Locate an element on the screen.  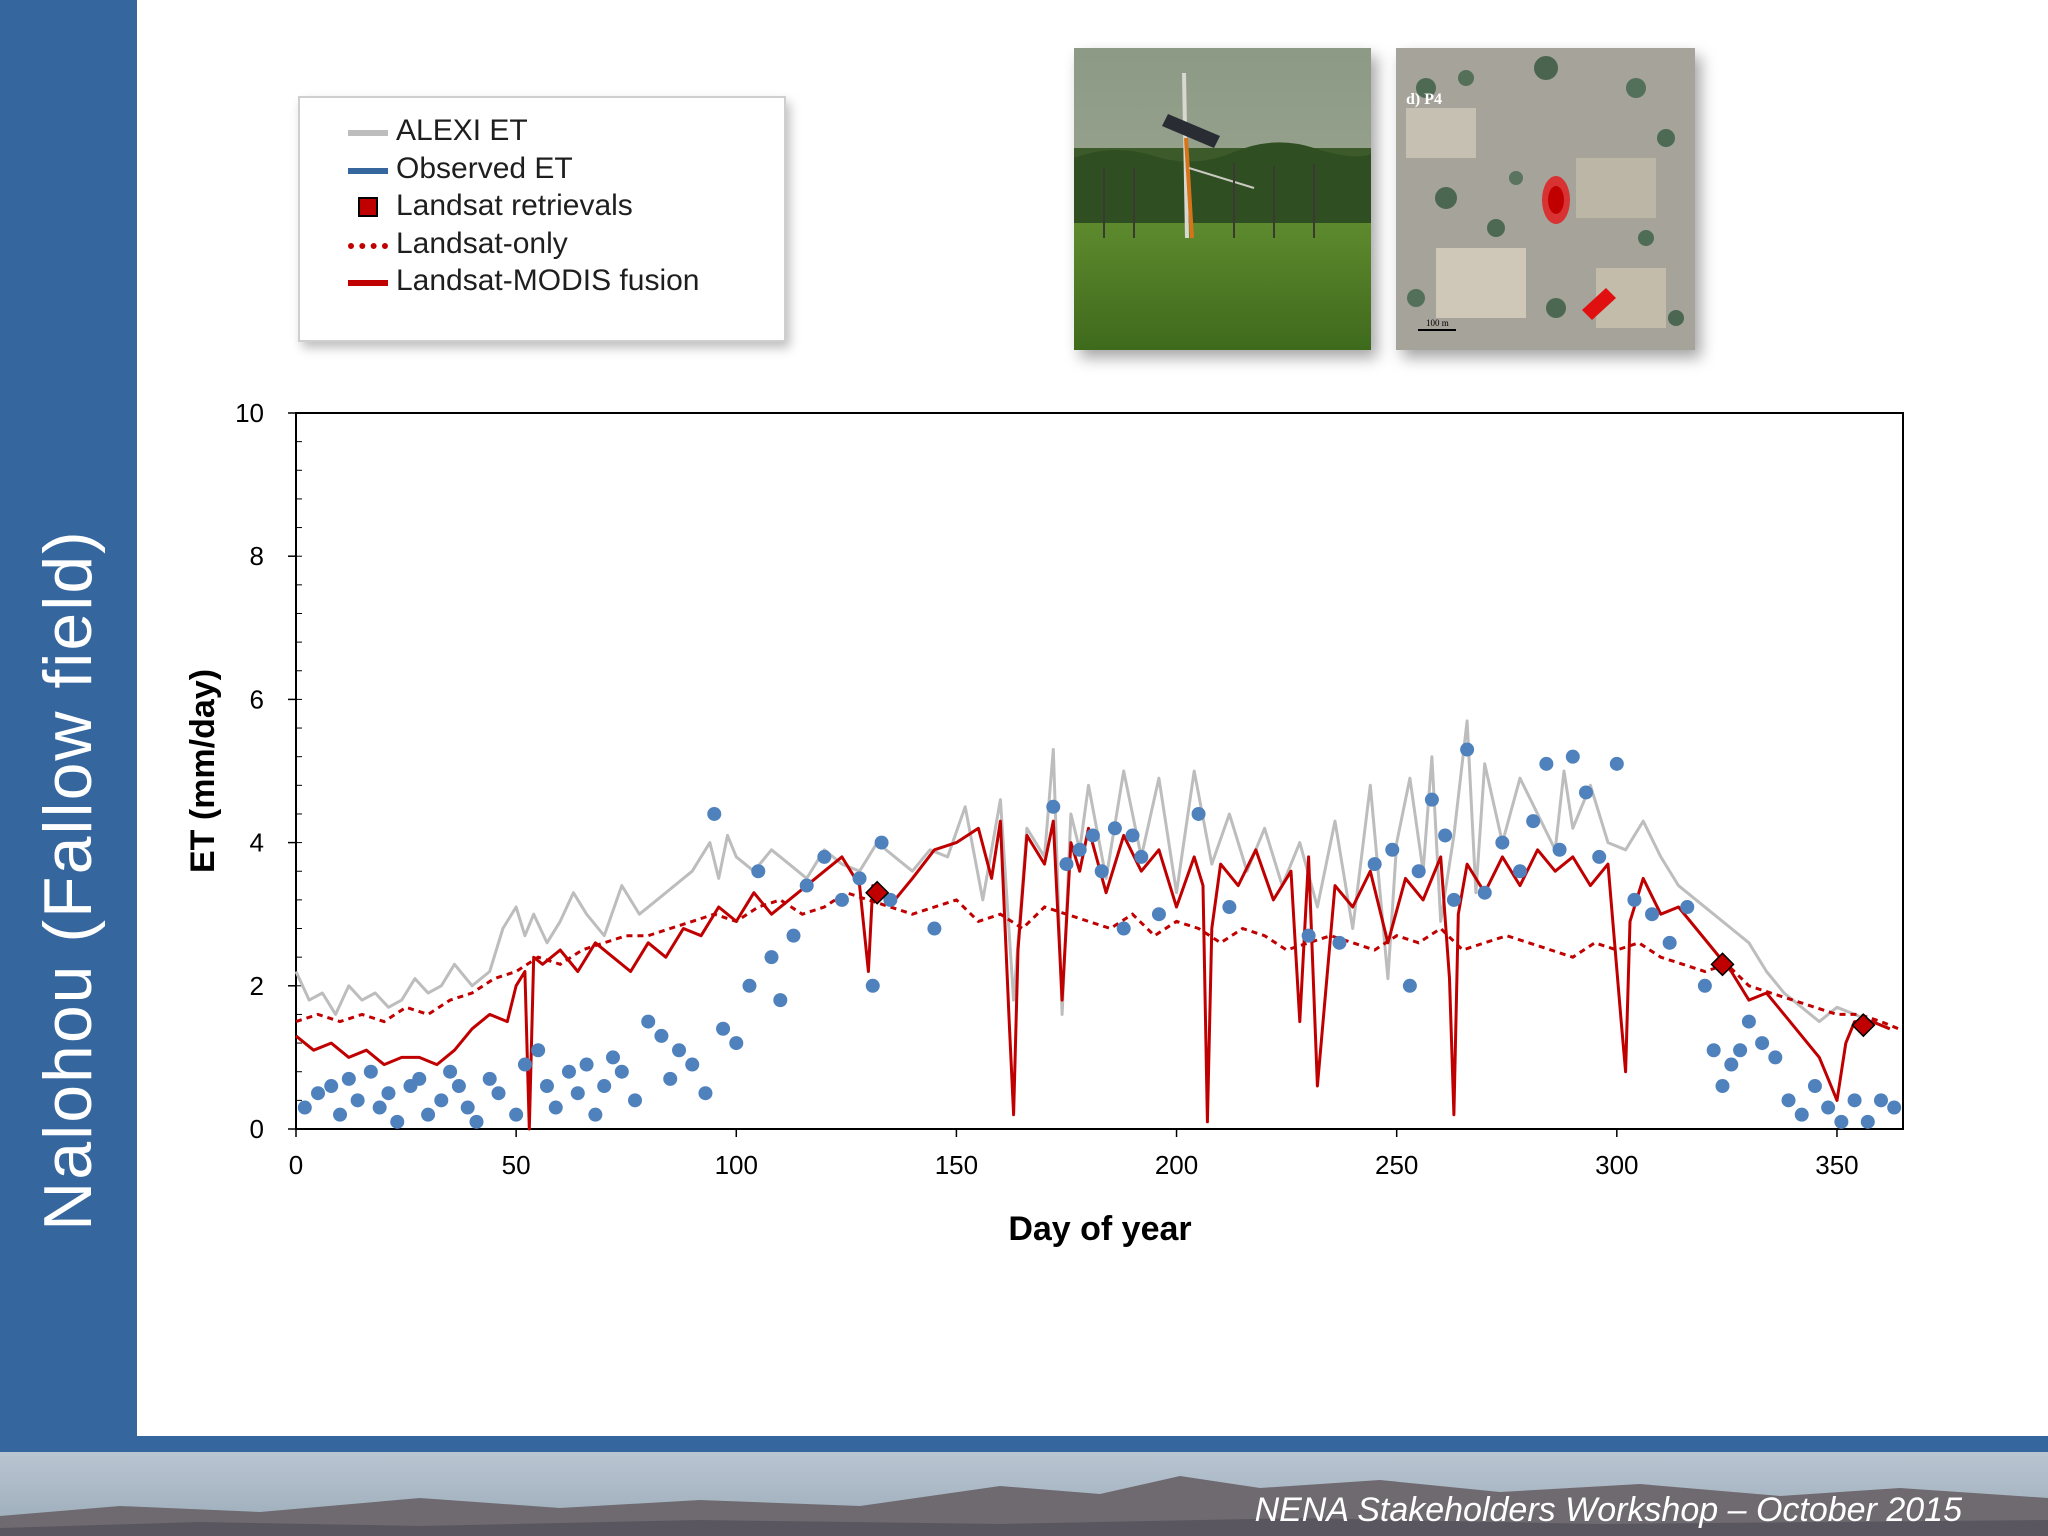
legend-item-fusion: Landsat-MODIS fusion is located at coordinates (558, 281).